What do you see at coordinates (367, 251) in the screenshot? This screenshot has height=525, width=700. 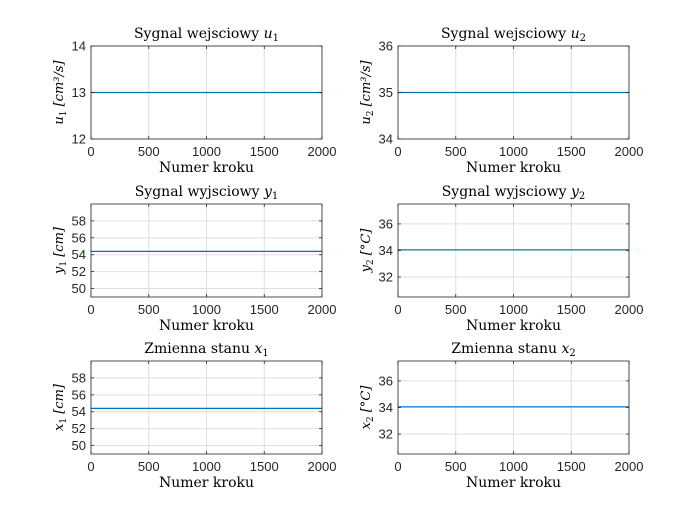 I see `y-axis-label: y2 [°C]` at bounding box center [367, 251].